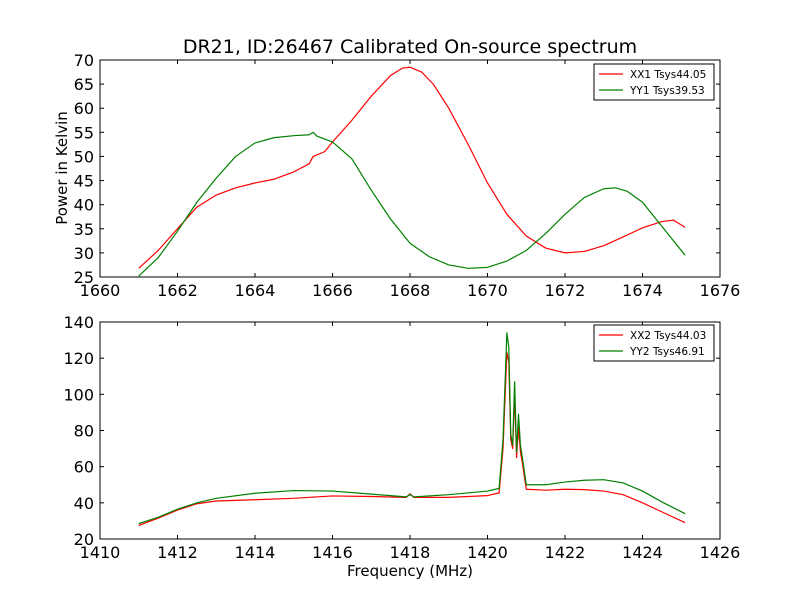 Image resolution: width=800 pixels, height=600 pixels. I want to click on top-legend-label-2: YY1 Tsys39.53, so click(667, 91).